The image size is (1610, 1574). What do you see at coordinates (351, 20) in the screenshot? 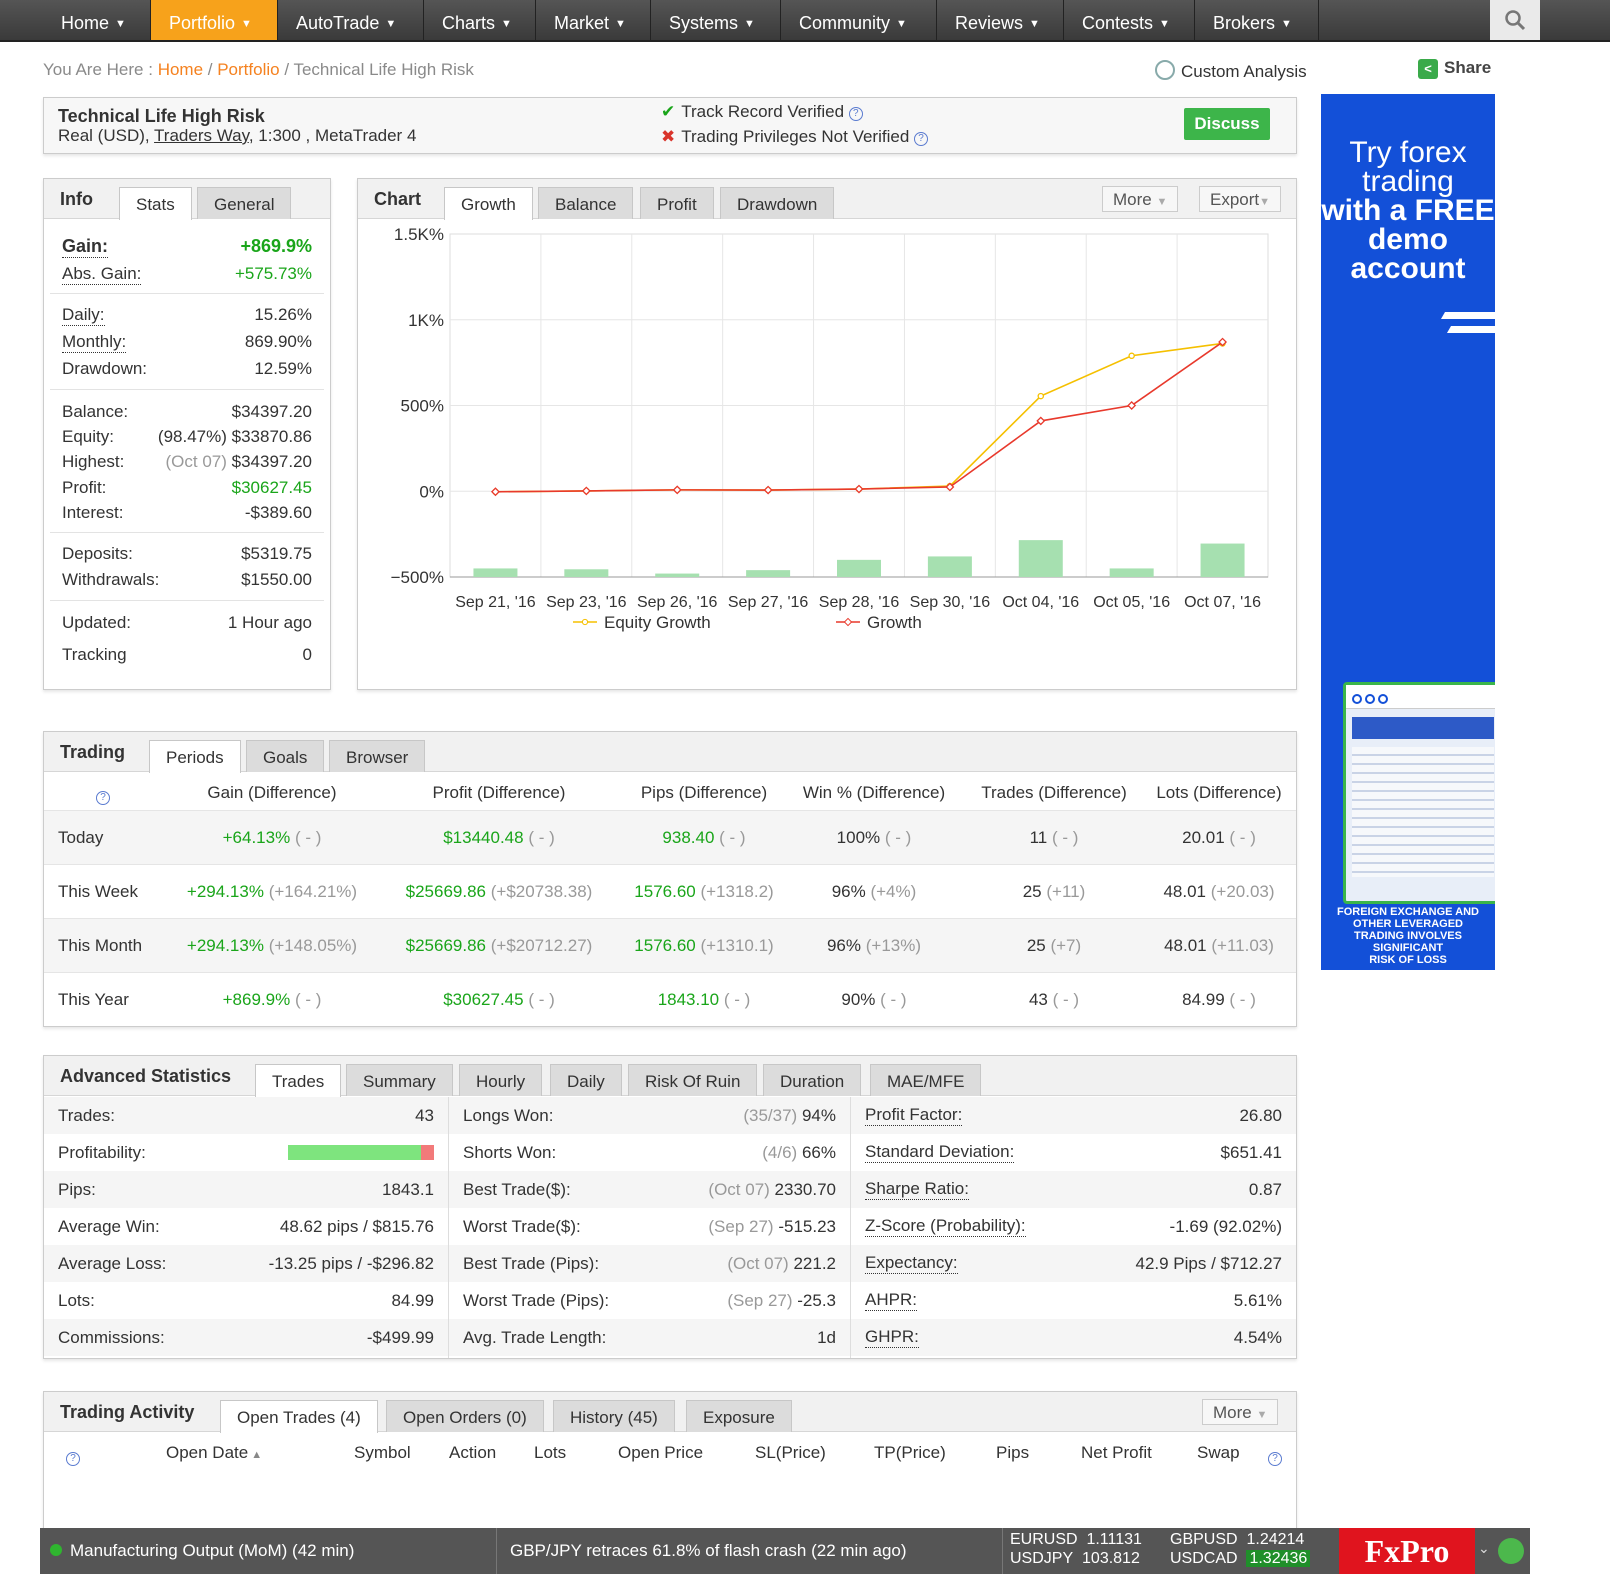
I see `nav-autotrade: AutoTrade ▼` at bounding box center [351, 20].